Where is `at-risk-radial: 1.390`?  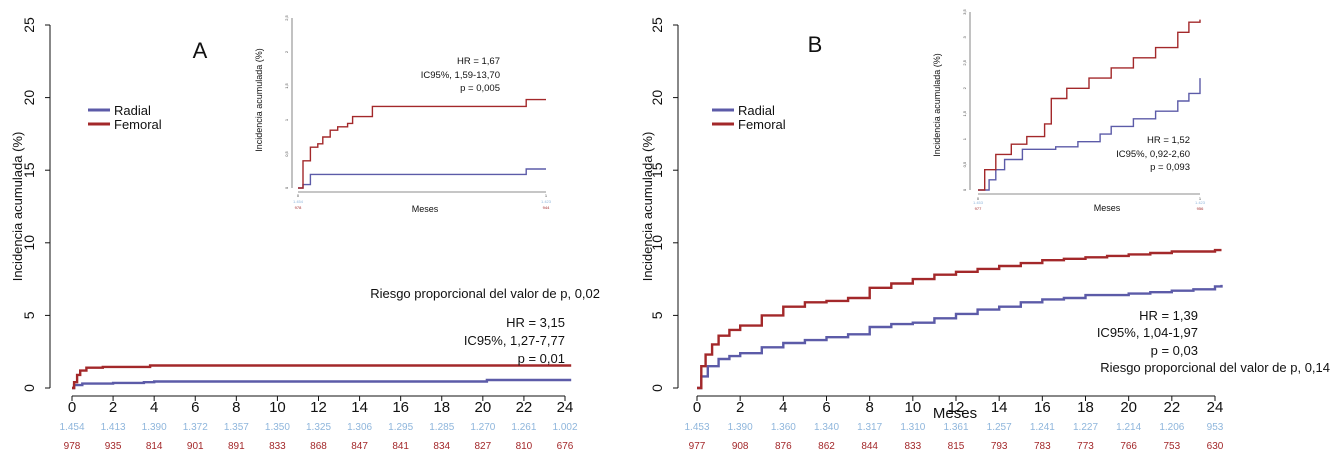 at-risk-radial: 1.390 is located at coordinates (740, 427).